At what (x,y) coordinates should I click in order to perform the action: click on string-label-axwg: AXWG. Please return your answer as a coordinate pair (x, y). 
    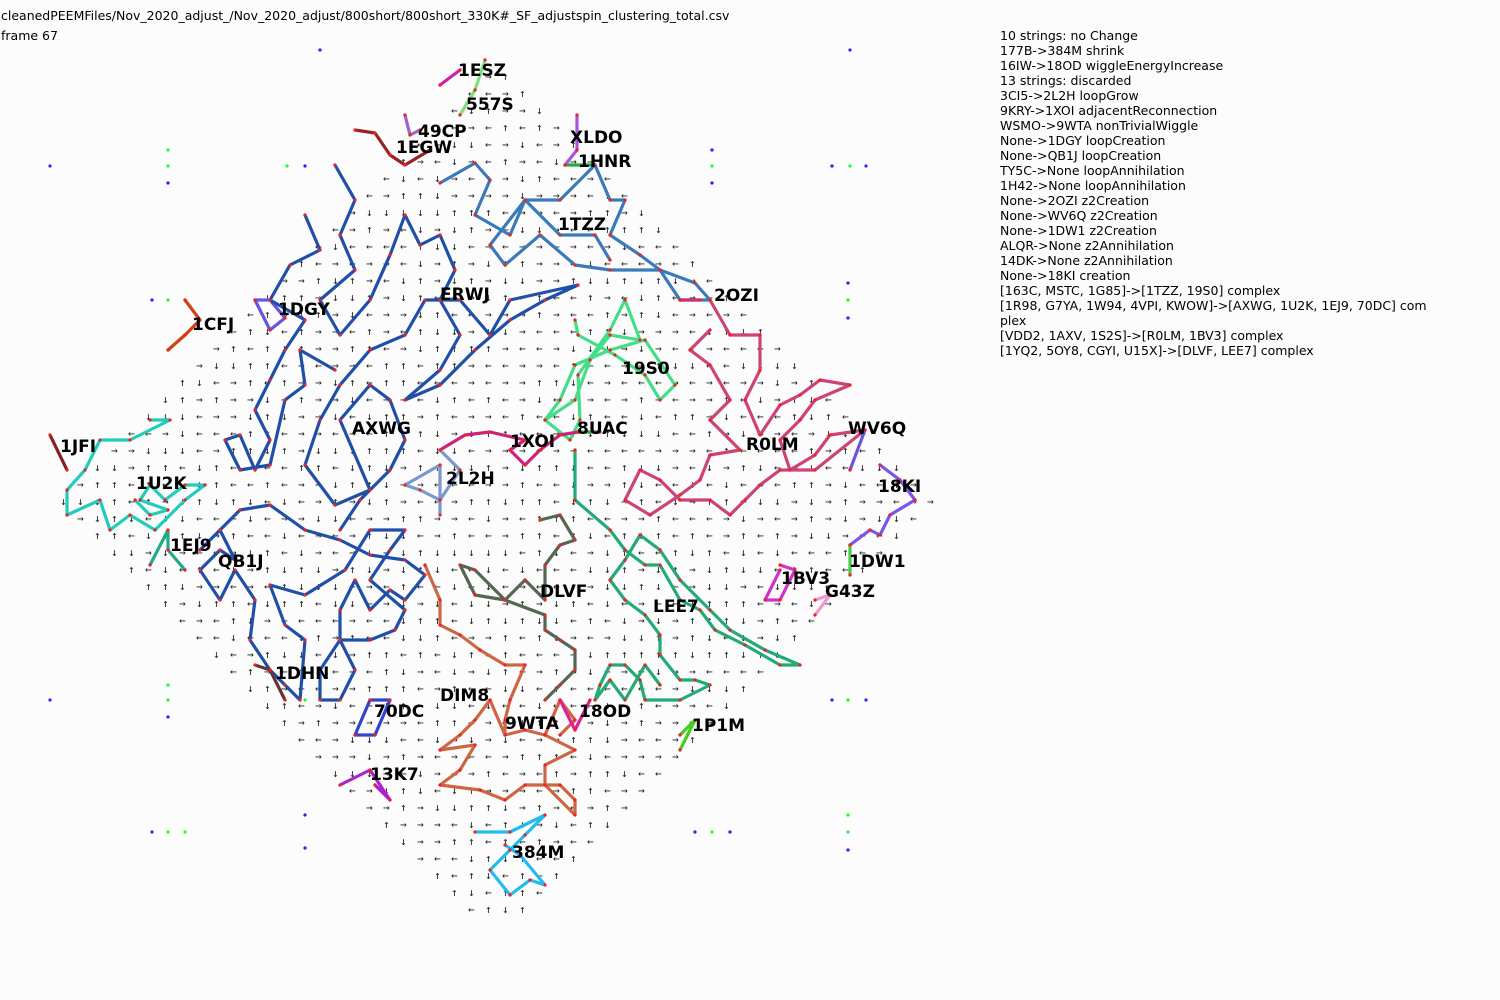
    Looking at the image, I should click on (381, 429).